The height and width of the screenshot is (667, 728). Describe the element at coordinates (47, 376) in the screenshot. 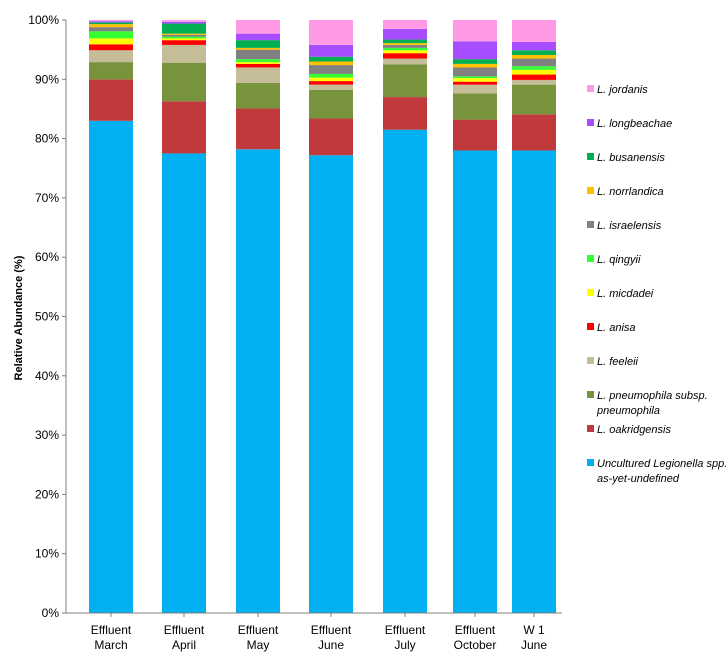

I see `y-tick-label: 40%` at that location.